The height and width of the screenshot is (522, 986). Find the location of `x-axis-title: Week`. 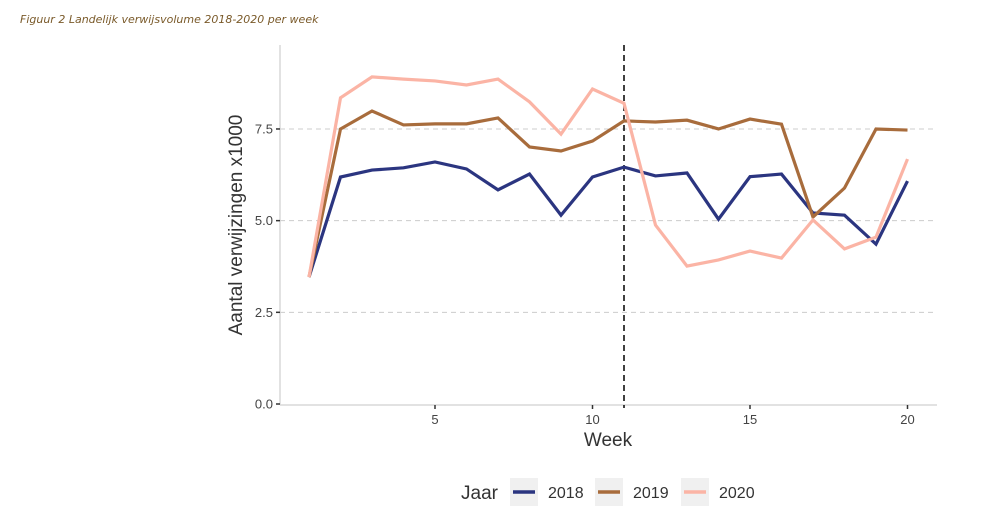

x-axis-title: Week is located at coordinates (608, 440).